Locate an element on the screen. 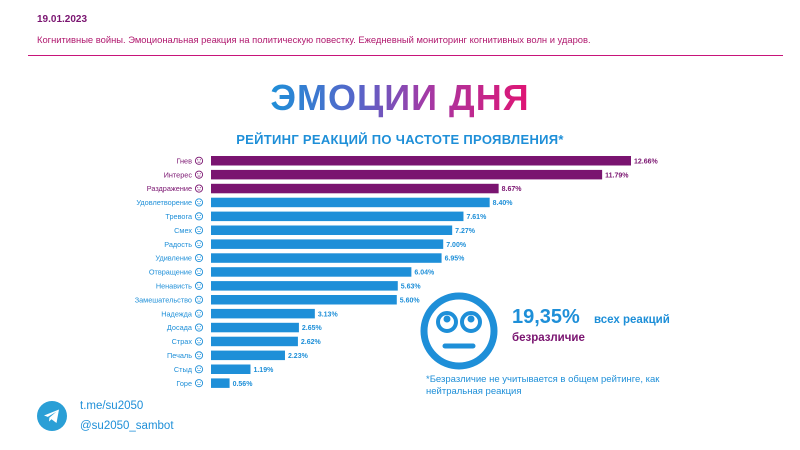  category-label: Гнев is located at coordinates (184, 160).